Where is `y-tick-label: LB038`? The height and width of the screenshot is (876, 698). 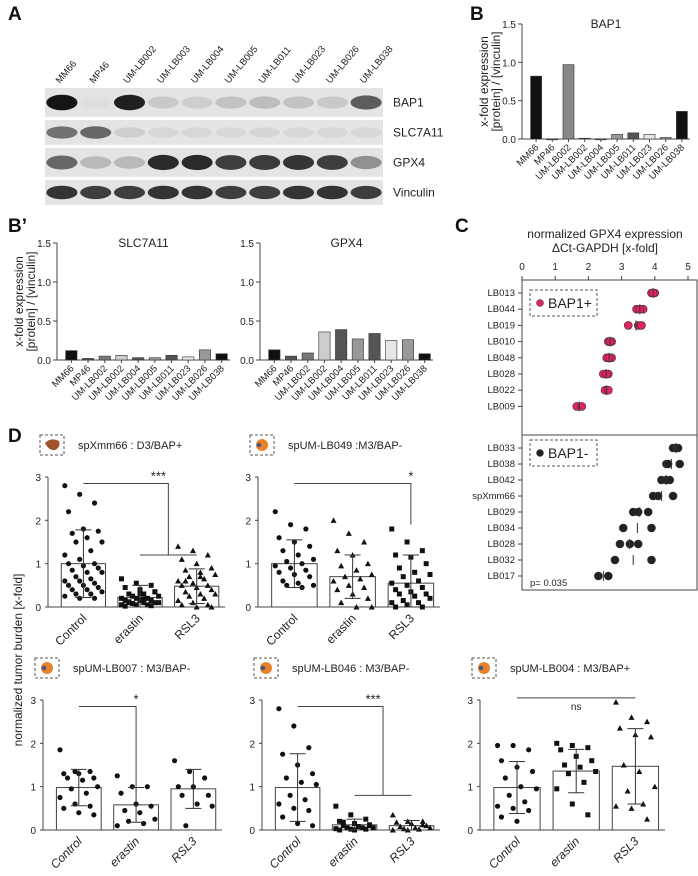 y-tick-label: LB038 is located at coordinates (501, 464).